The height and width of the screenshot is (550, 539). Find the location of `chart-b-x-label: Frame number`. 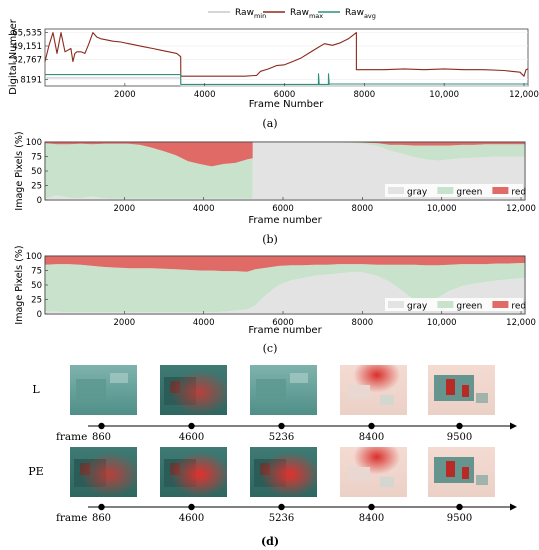

chart-b-x-label: Frame number is located at coordinates (285, 220).